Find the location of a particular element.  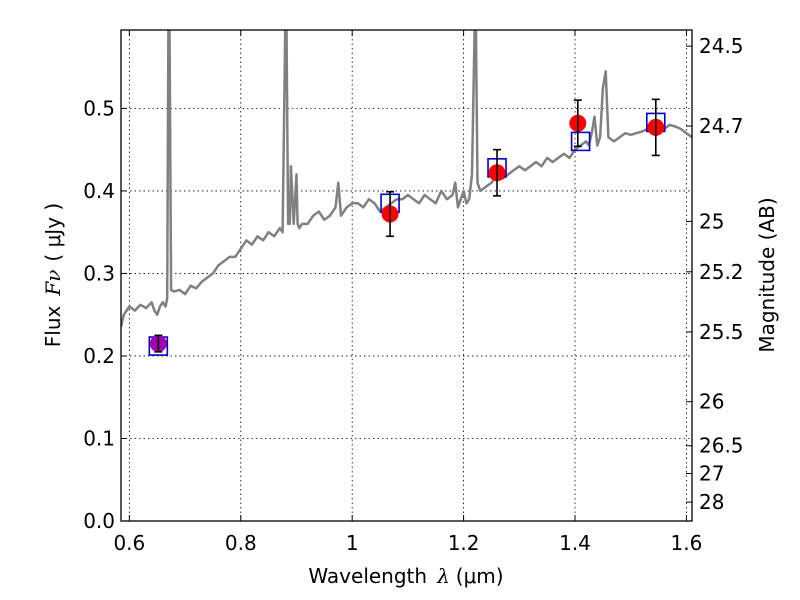

y-tick-label: 0.5 is located at coordinates (99, 108).